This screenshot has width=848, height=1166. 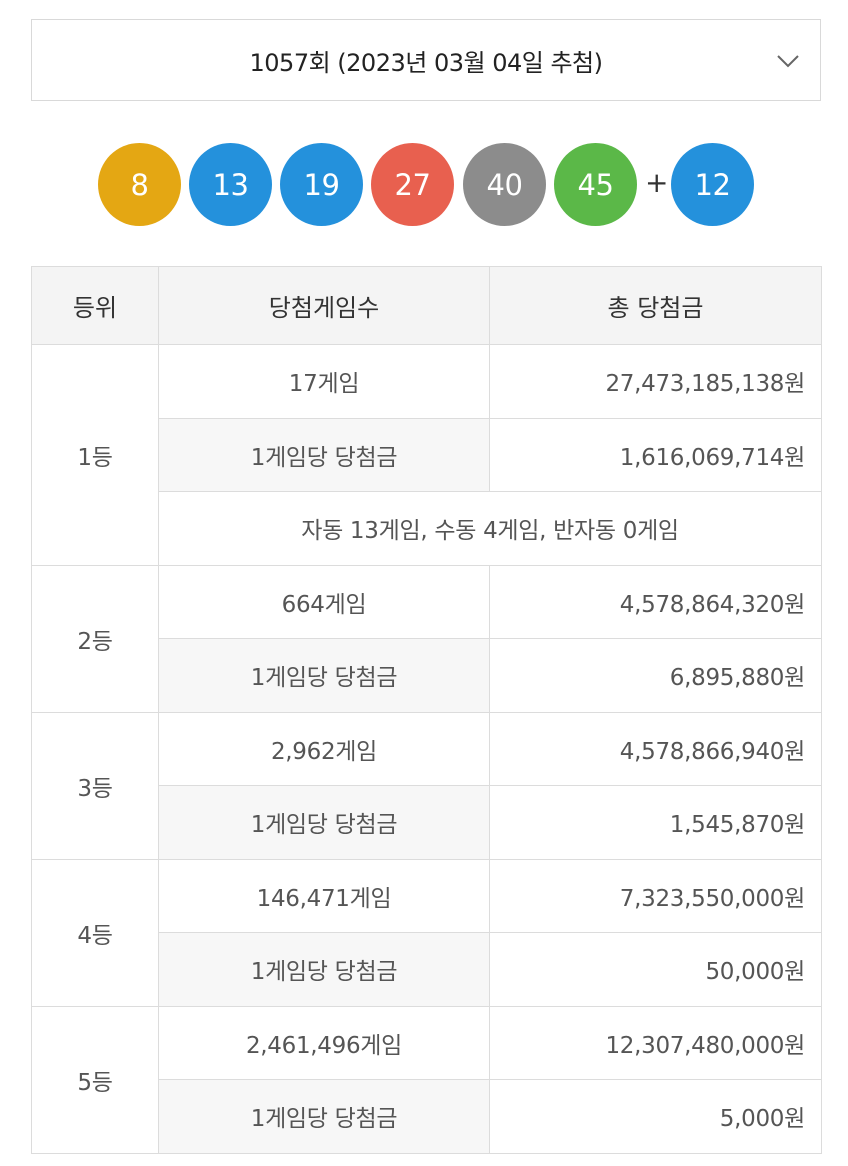 I want to click on per-game-amount-cell: 6,895,880원, so click(x=655, y=675).